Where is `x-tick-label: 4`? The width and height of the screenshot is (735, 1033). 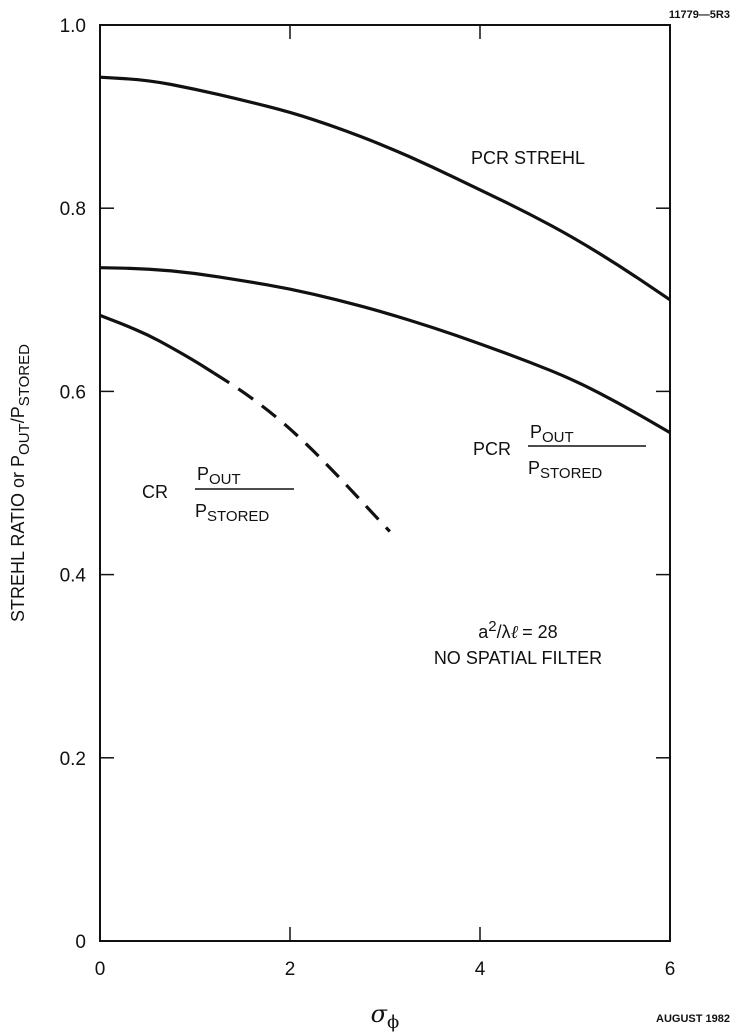 x-tick-label: 4 is located at coordinates (480, 969).